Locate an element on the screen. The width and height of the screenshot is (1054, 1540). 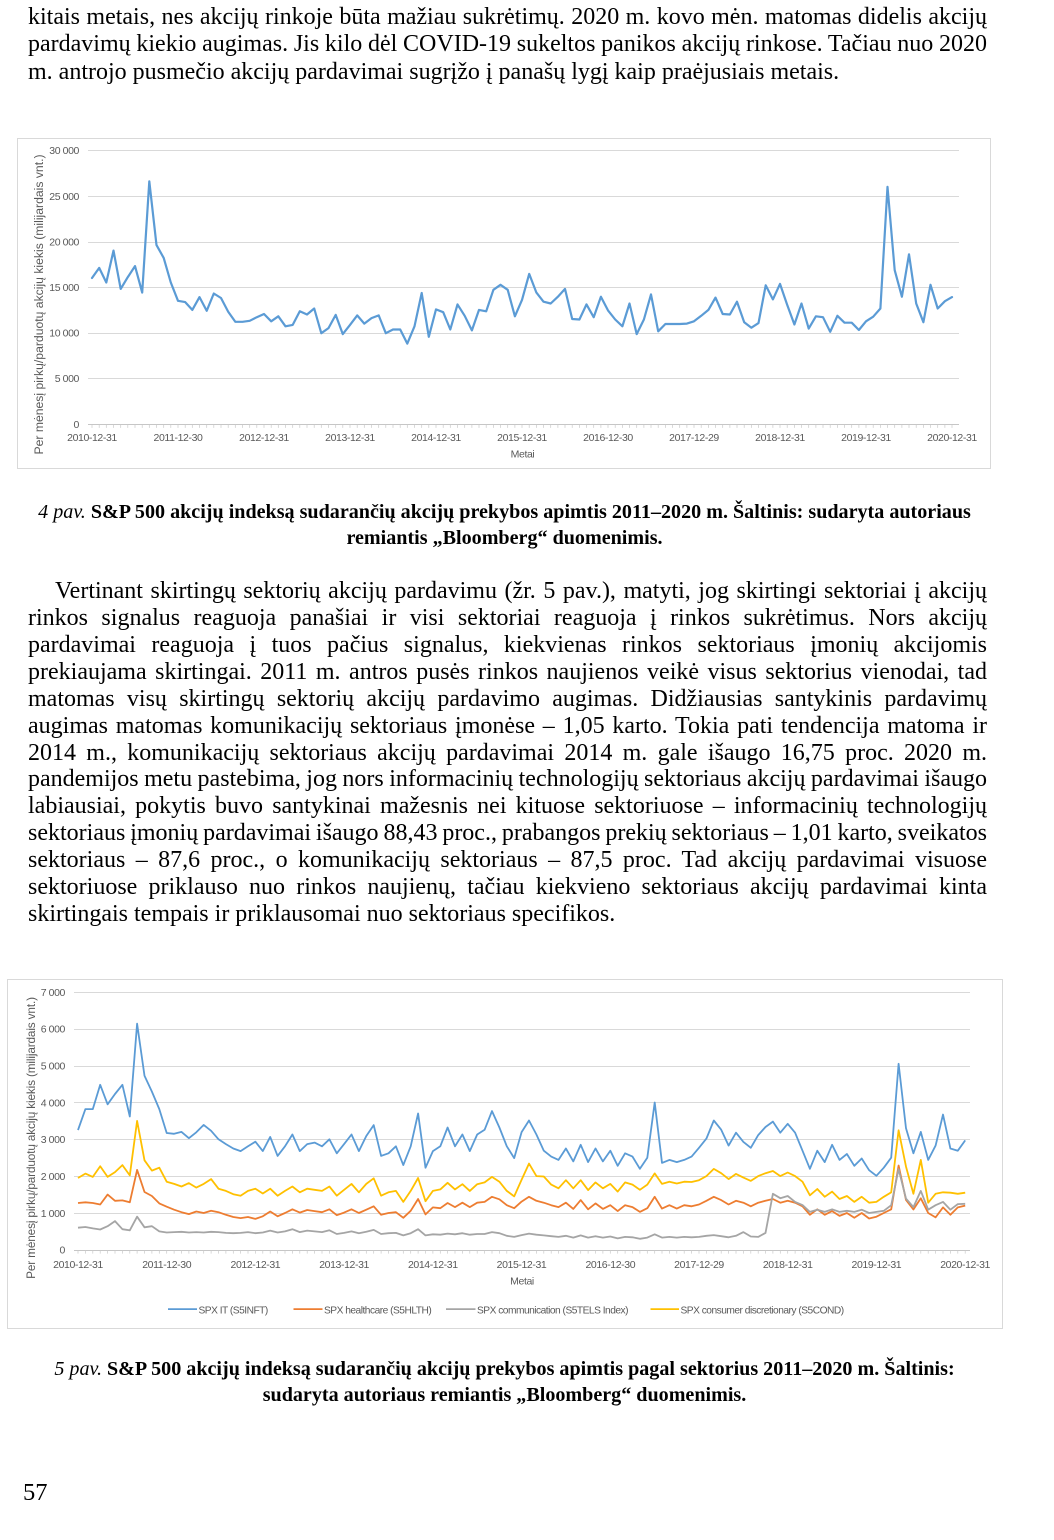
svg-text: 3 000 is located at coordinates (53, 1140).